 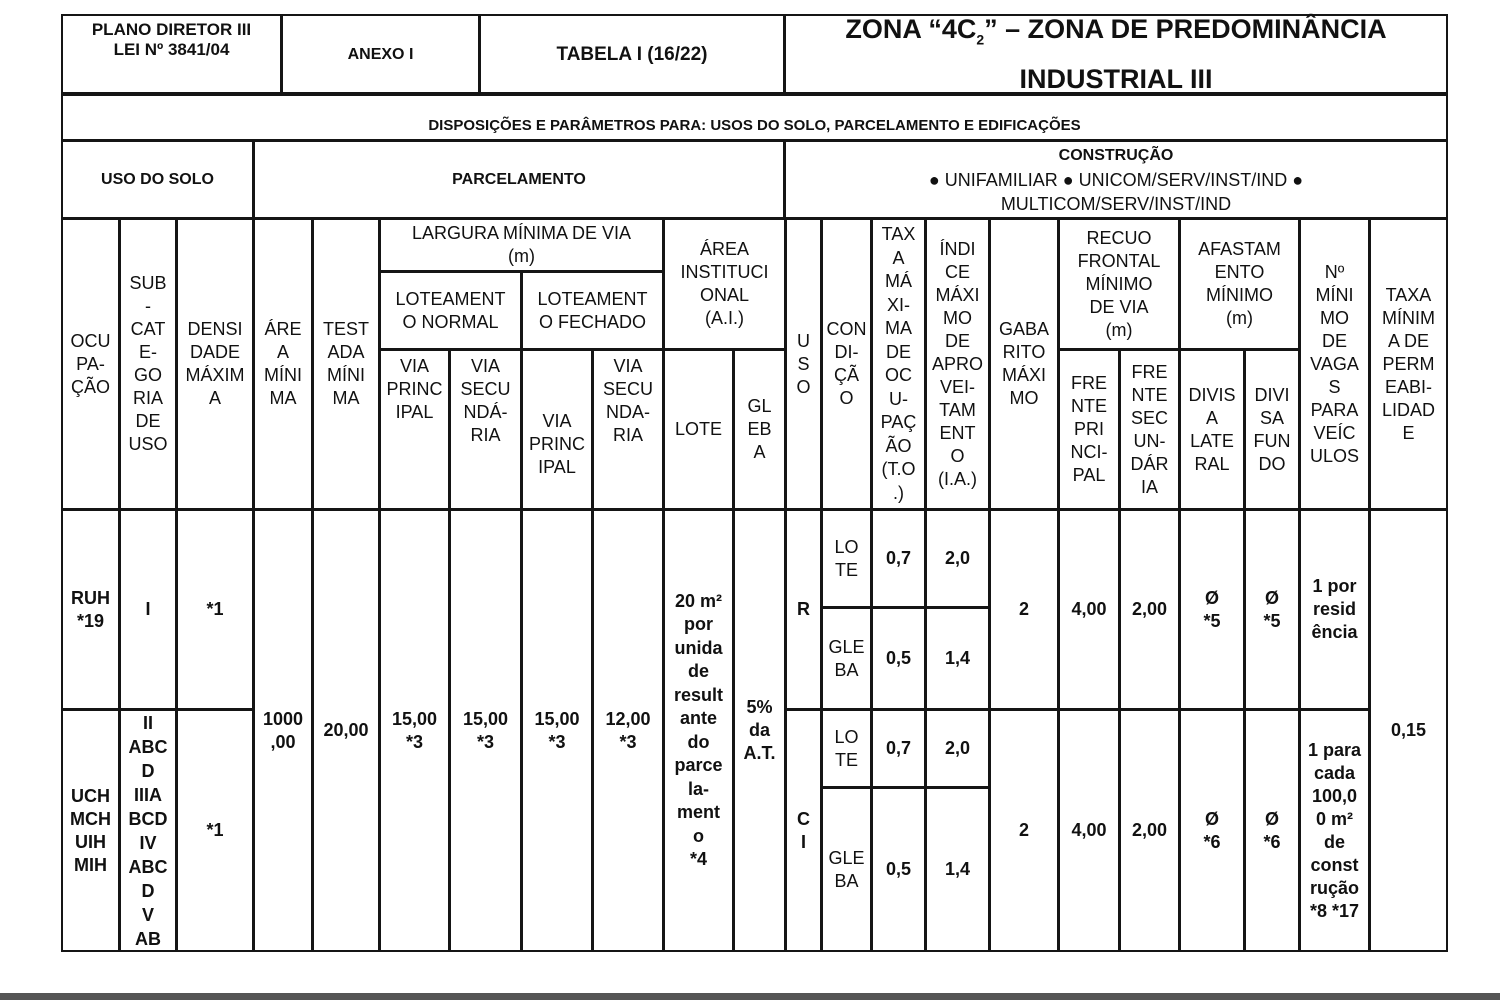 I want to click on zona-subscript: 2, so click(x=980, y=39).